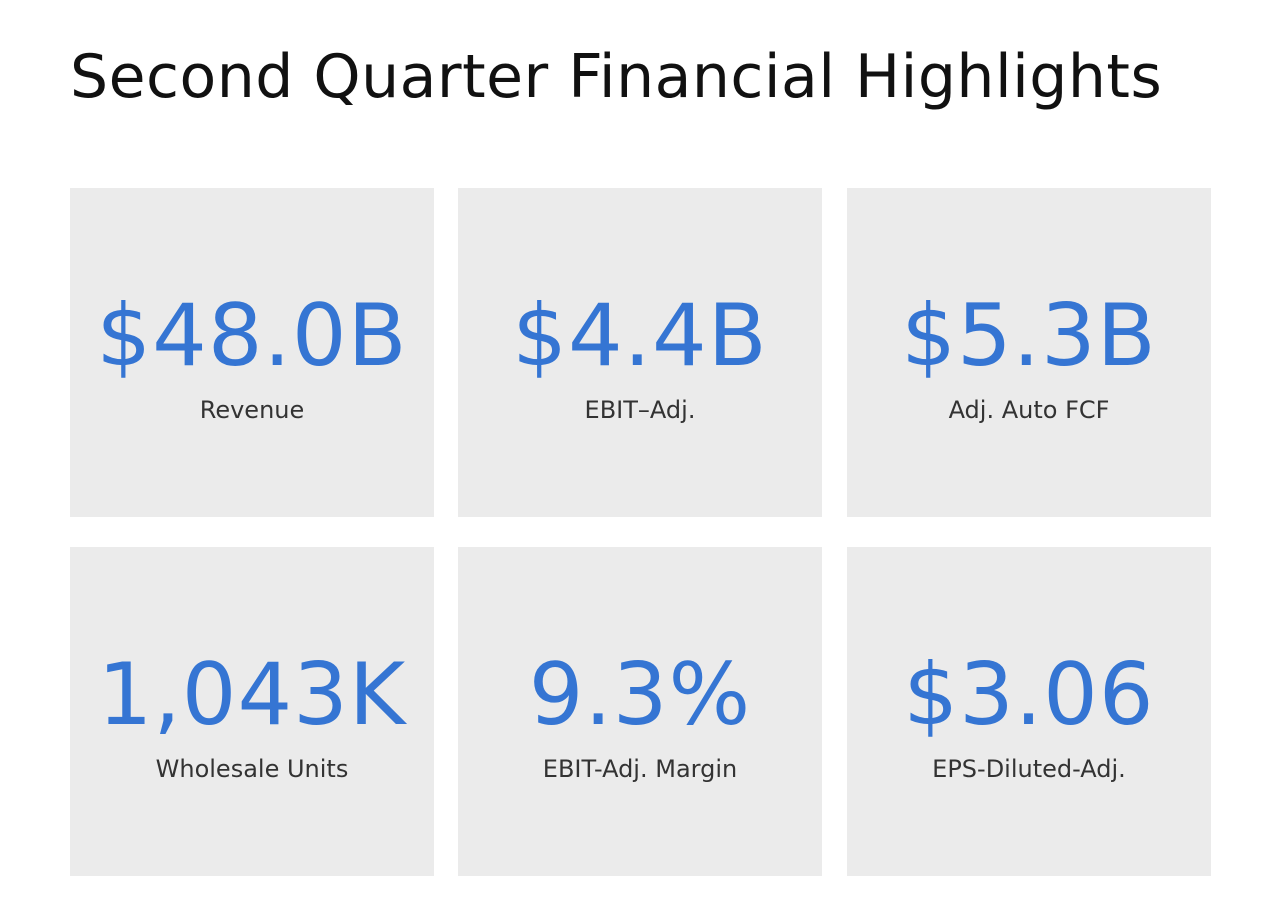 The width and height of the screenshot is (1267, 907). I want to click on metric-value: $3.06, so click(1029, 695).